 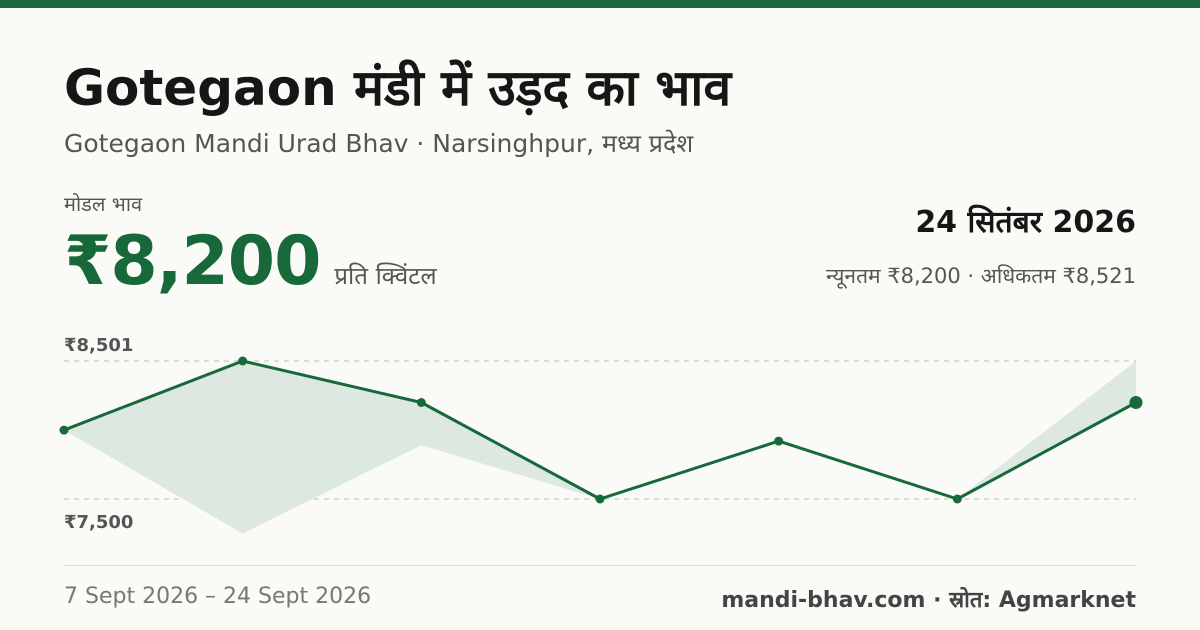 What do you see at coordinates (398, 88) in the screenshot?
I see `page-title: Gotegaon मंडी में उड़द का भाव` at bounding box center [398, 88].